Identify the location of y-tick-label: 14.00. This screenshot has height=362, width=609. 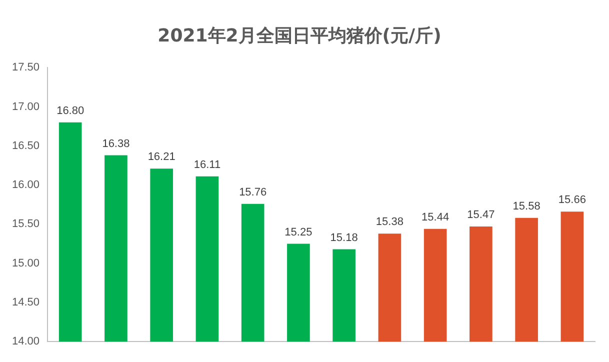
(26, 342).